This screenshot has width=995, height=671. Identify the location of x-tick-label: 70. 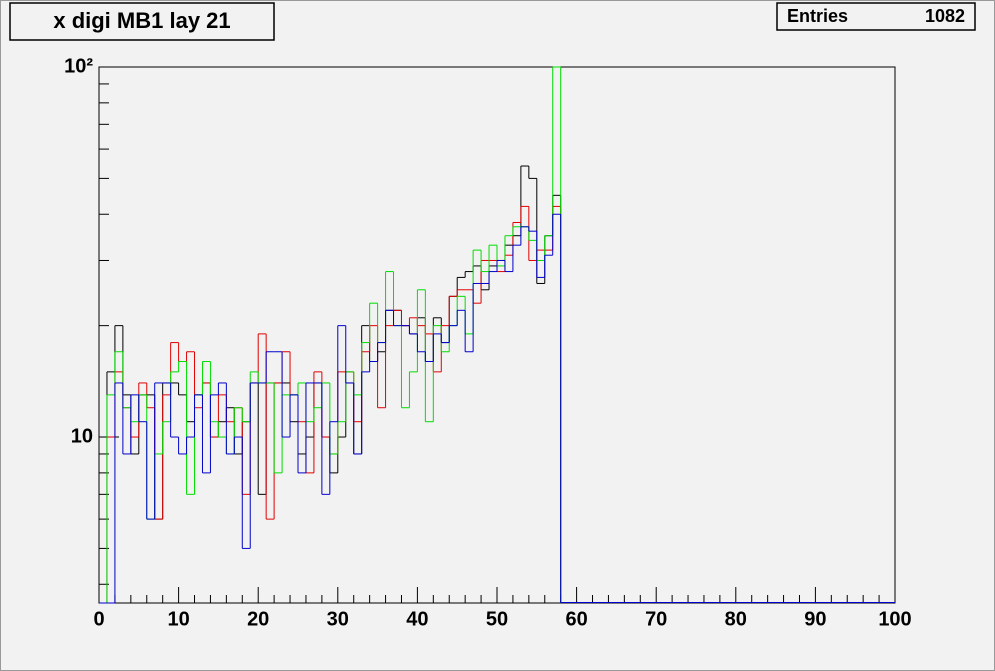
(656, 619).